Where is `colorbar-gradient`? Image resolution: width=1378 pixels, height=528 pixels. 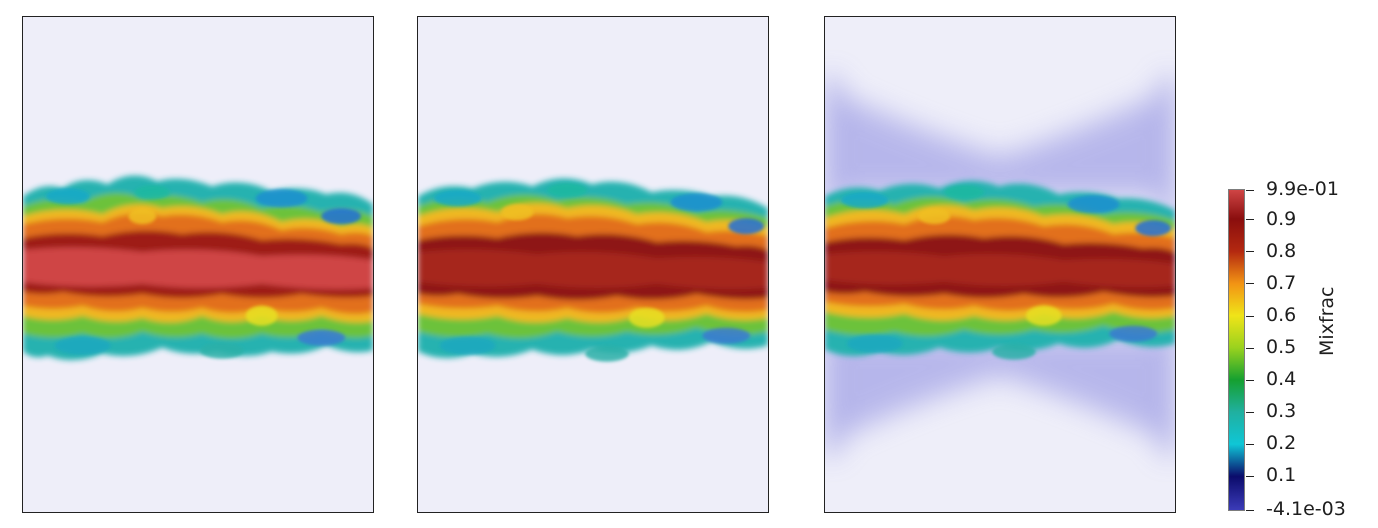 colorbar-gradient is located at coordinates (1236, 350).